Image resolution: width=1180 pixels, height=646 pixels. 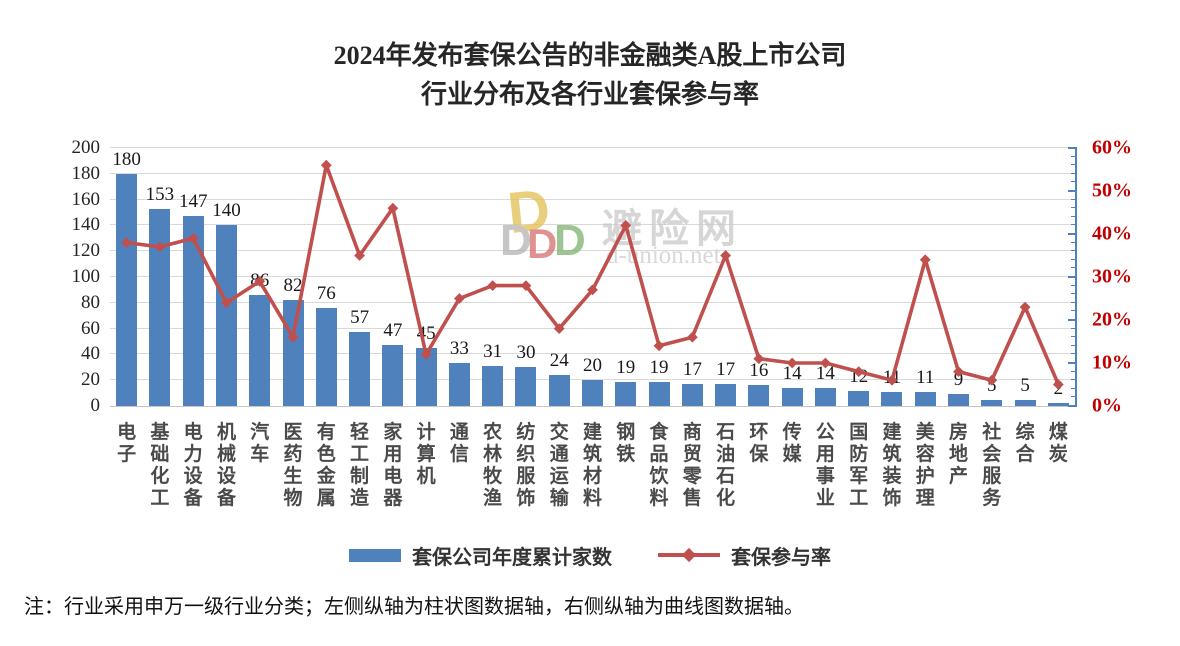 What do you see at coordinates (193, 202) in the screenshot?
I see `bar-value-label: 147` at bounding box center [193, 202].